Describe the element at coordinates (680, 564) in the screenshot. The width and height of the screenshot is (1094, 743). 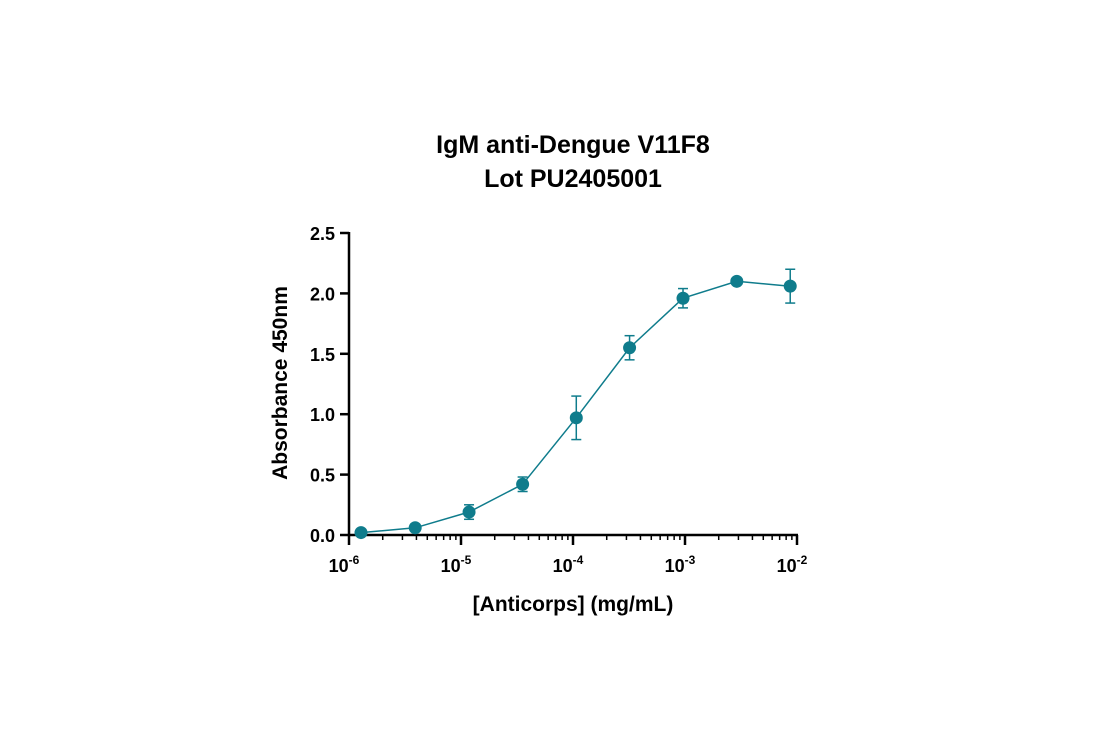
I see `x-tick-label: 10⁻³` at that location.